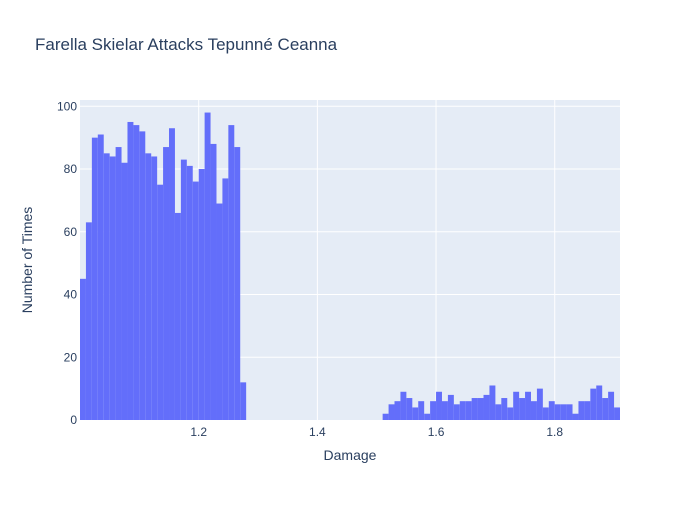 The width and height of the screenshot is (700, 505). I want to click on x-tick-label: 1.2, so click(198, 432).